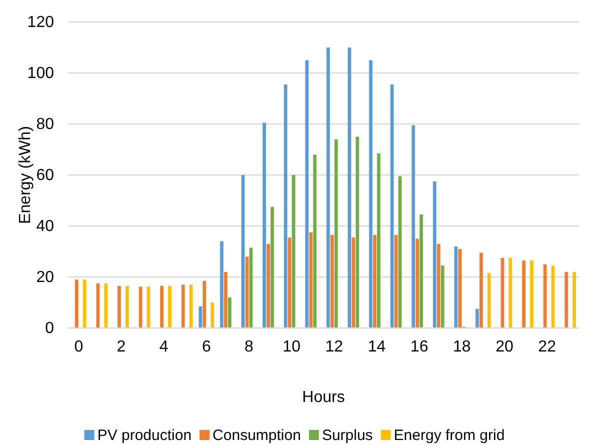  What do you see at coordinates (45, 227) in the screenshot?
I see `y-tick-label: 40` at bounding box center [45, 227].